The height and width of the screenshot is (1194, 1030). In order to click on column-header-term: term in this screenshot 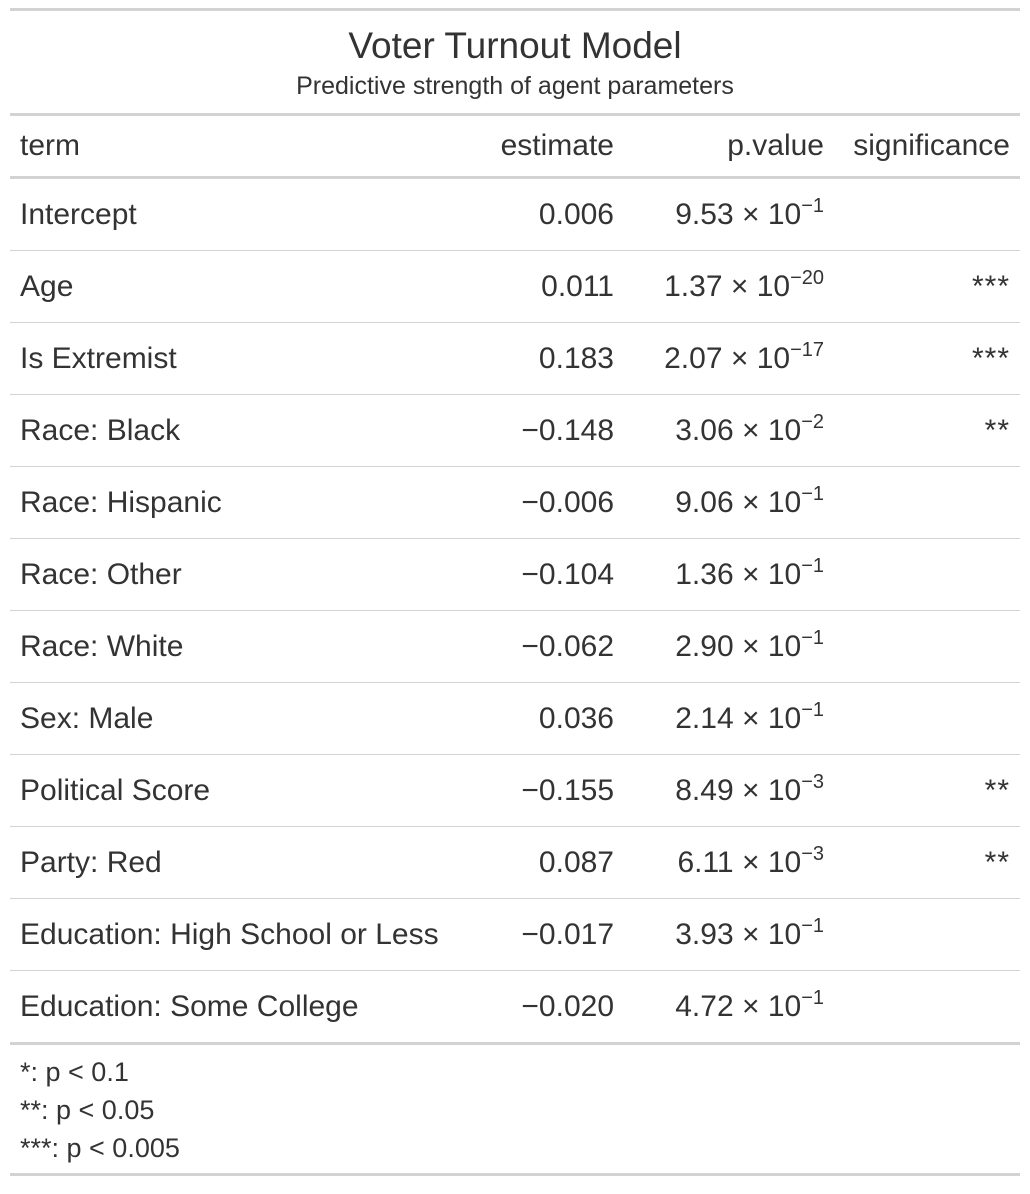, I will do `click(245, 147)`.